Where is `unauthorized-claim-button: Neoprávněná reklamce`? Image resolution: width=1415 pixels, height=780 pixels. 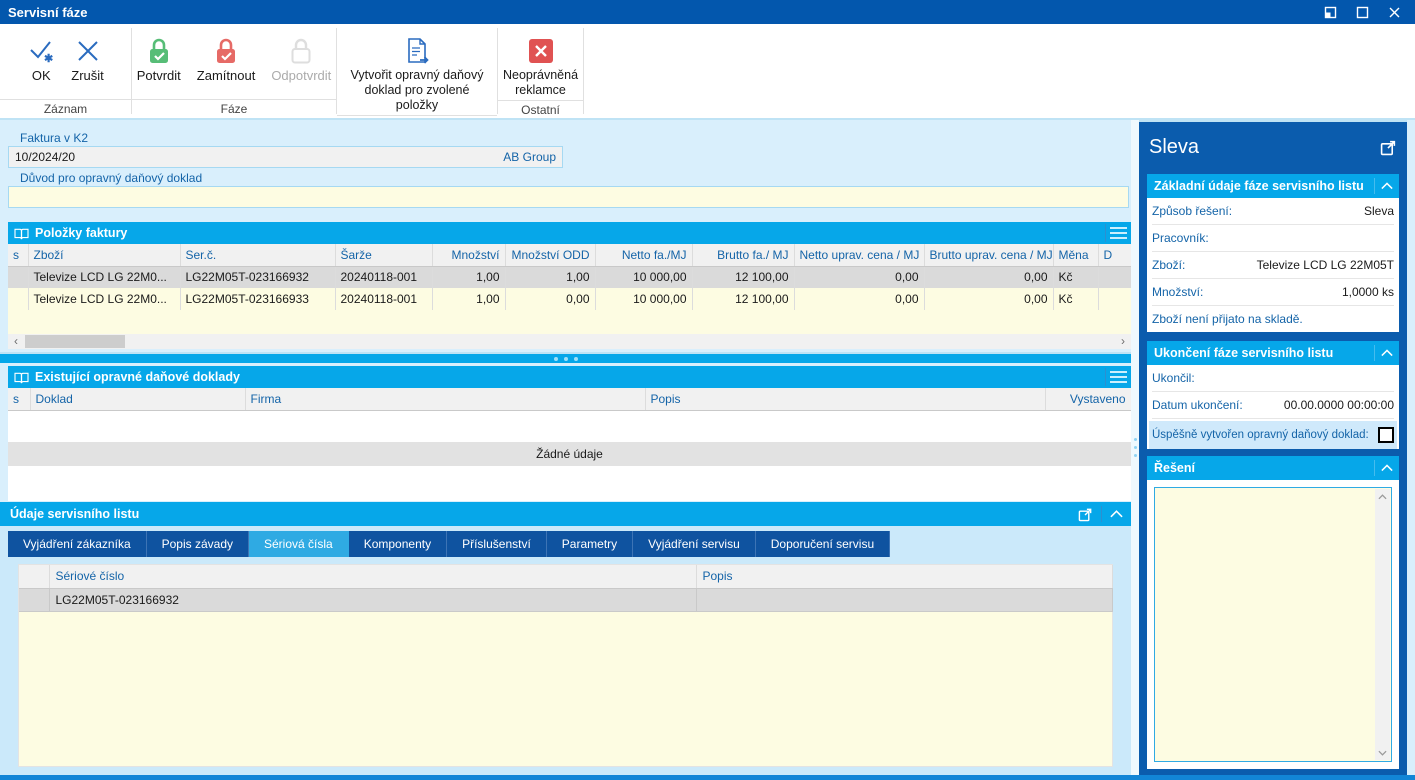 unauthorized-claim-button: Neoprávněná reklamce is located at coordinates (540, 65).